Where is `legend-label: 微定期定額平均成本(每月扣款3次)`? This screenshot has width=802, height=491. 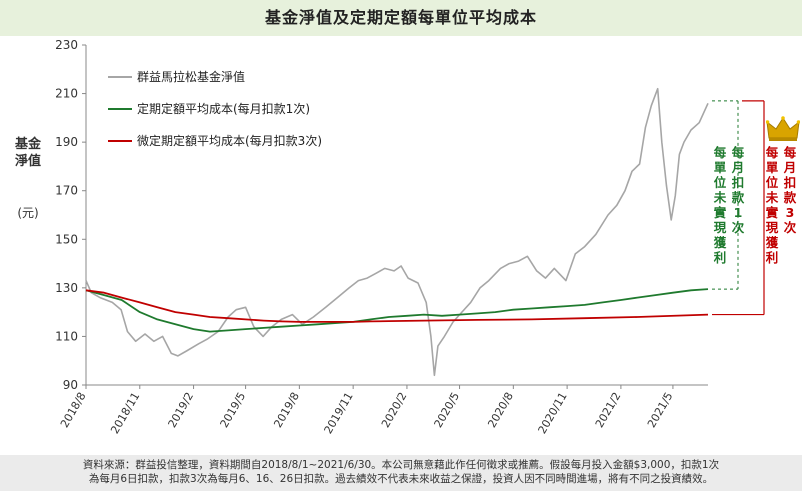 legend-label: 微定期定額平均成本(每月扣款3次) is located at coordinates (229, 140).